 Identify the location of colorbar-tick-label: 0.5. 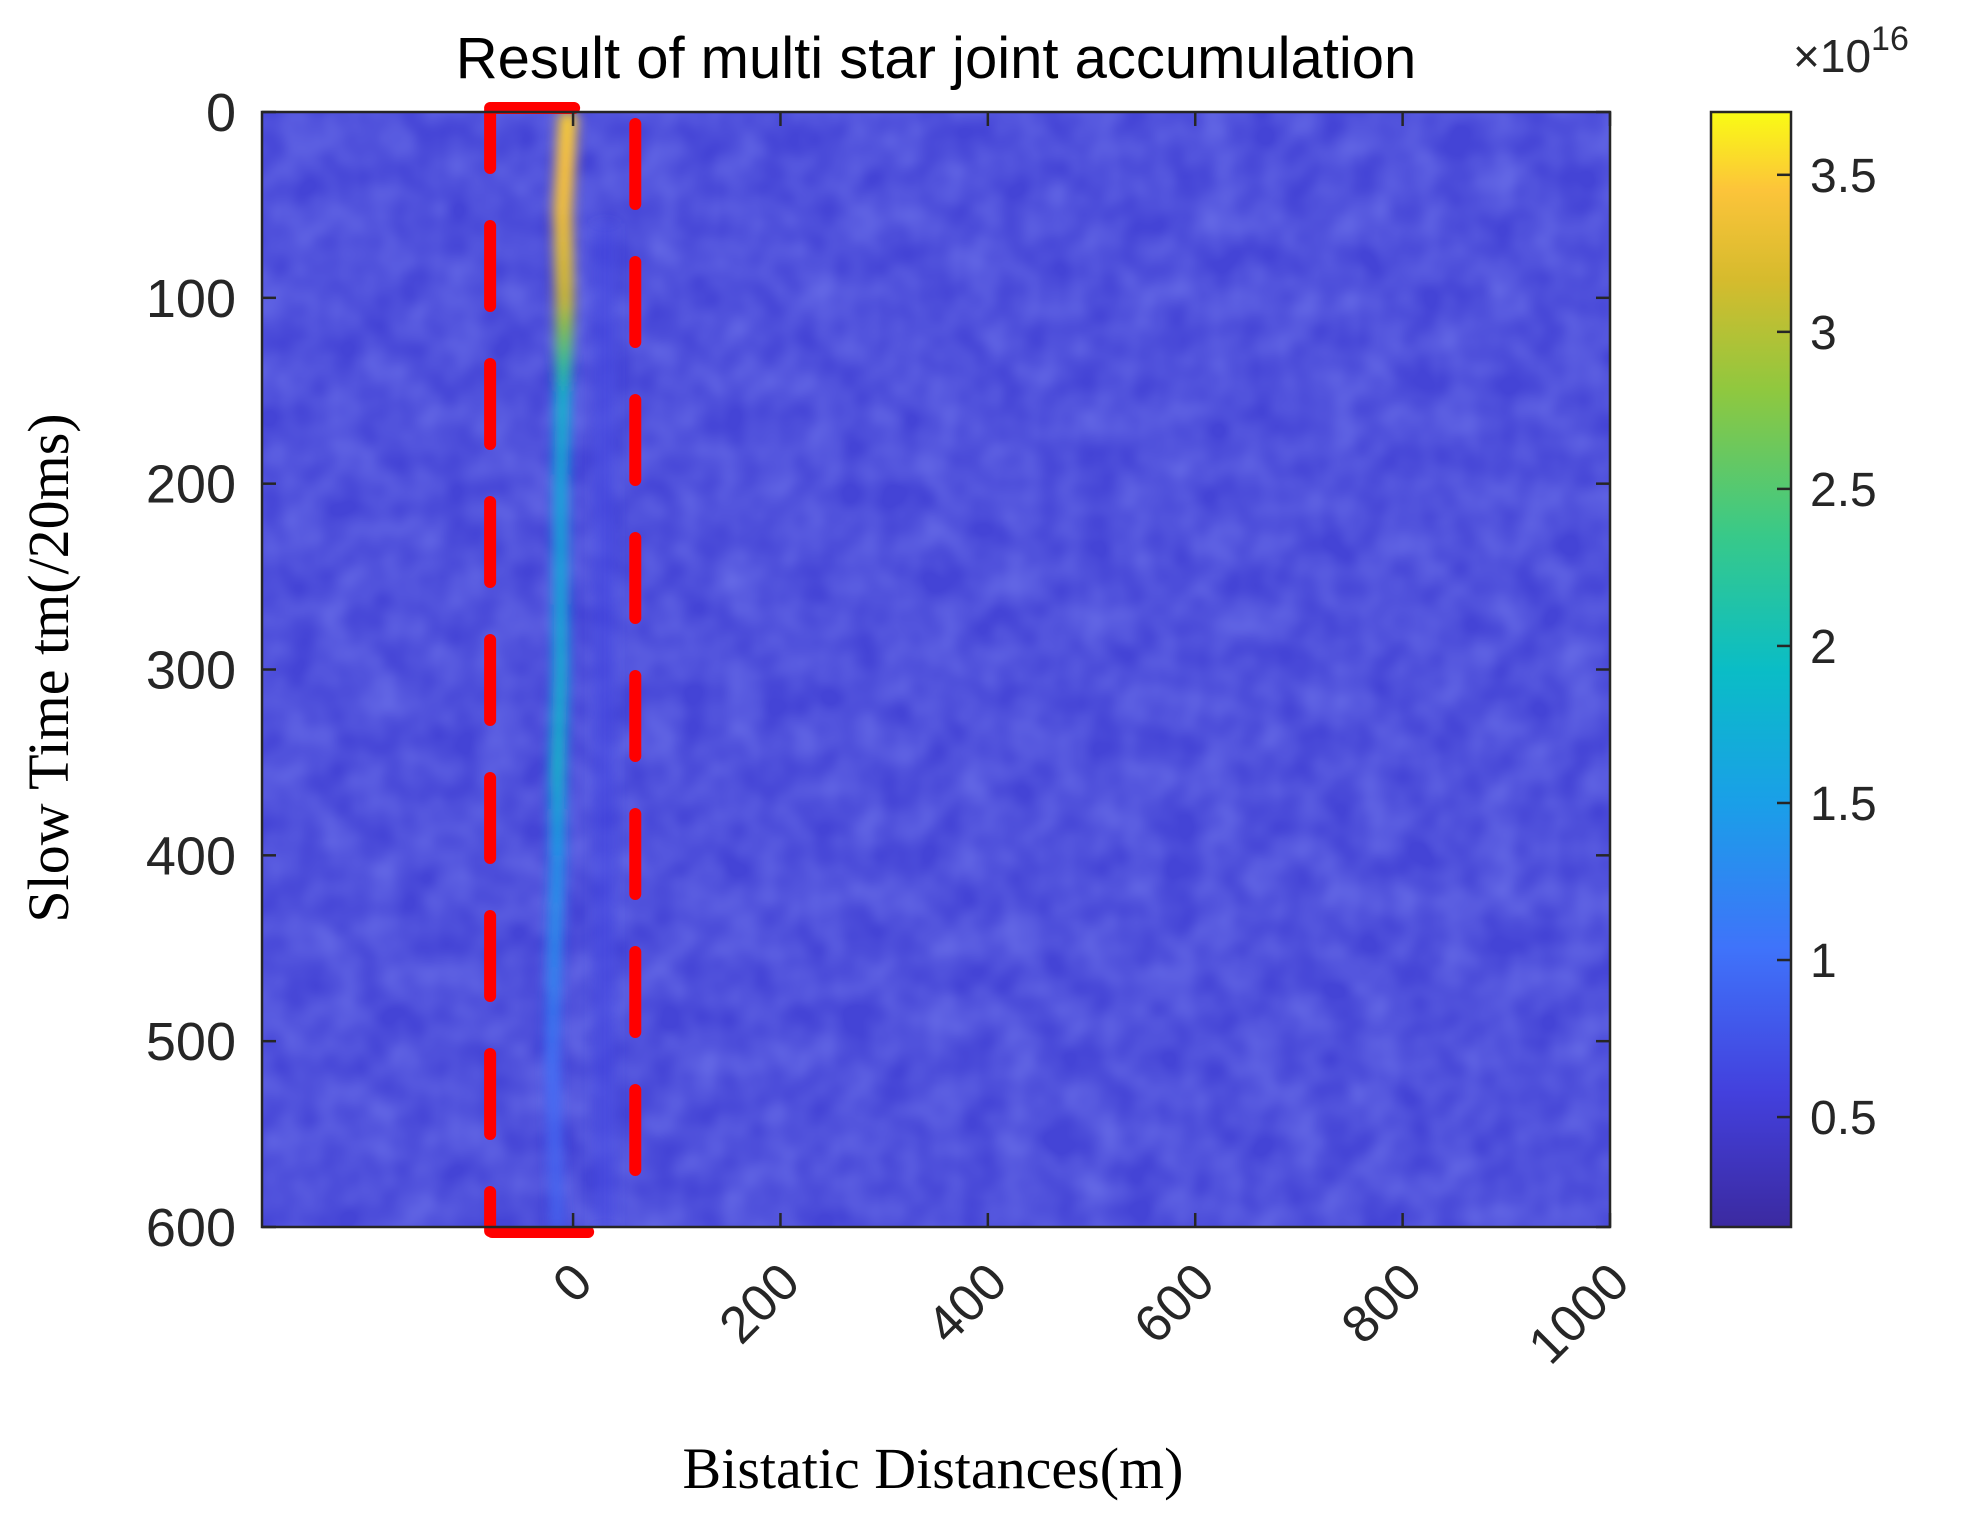
(1843, 1118).